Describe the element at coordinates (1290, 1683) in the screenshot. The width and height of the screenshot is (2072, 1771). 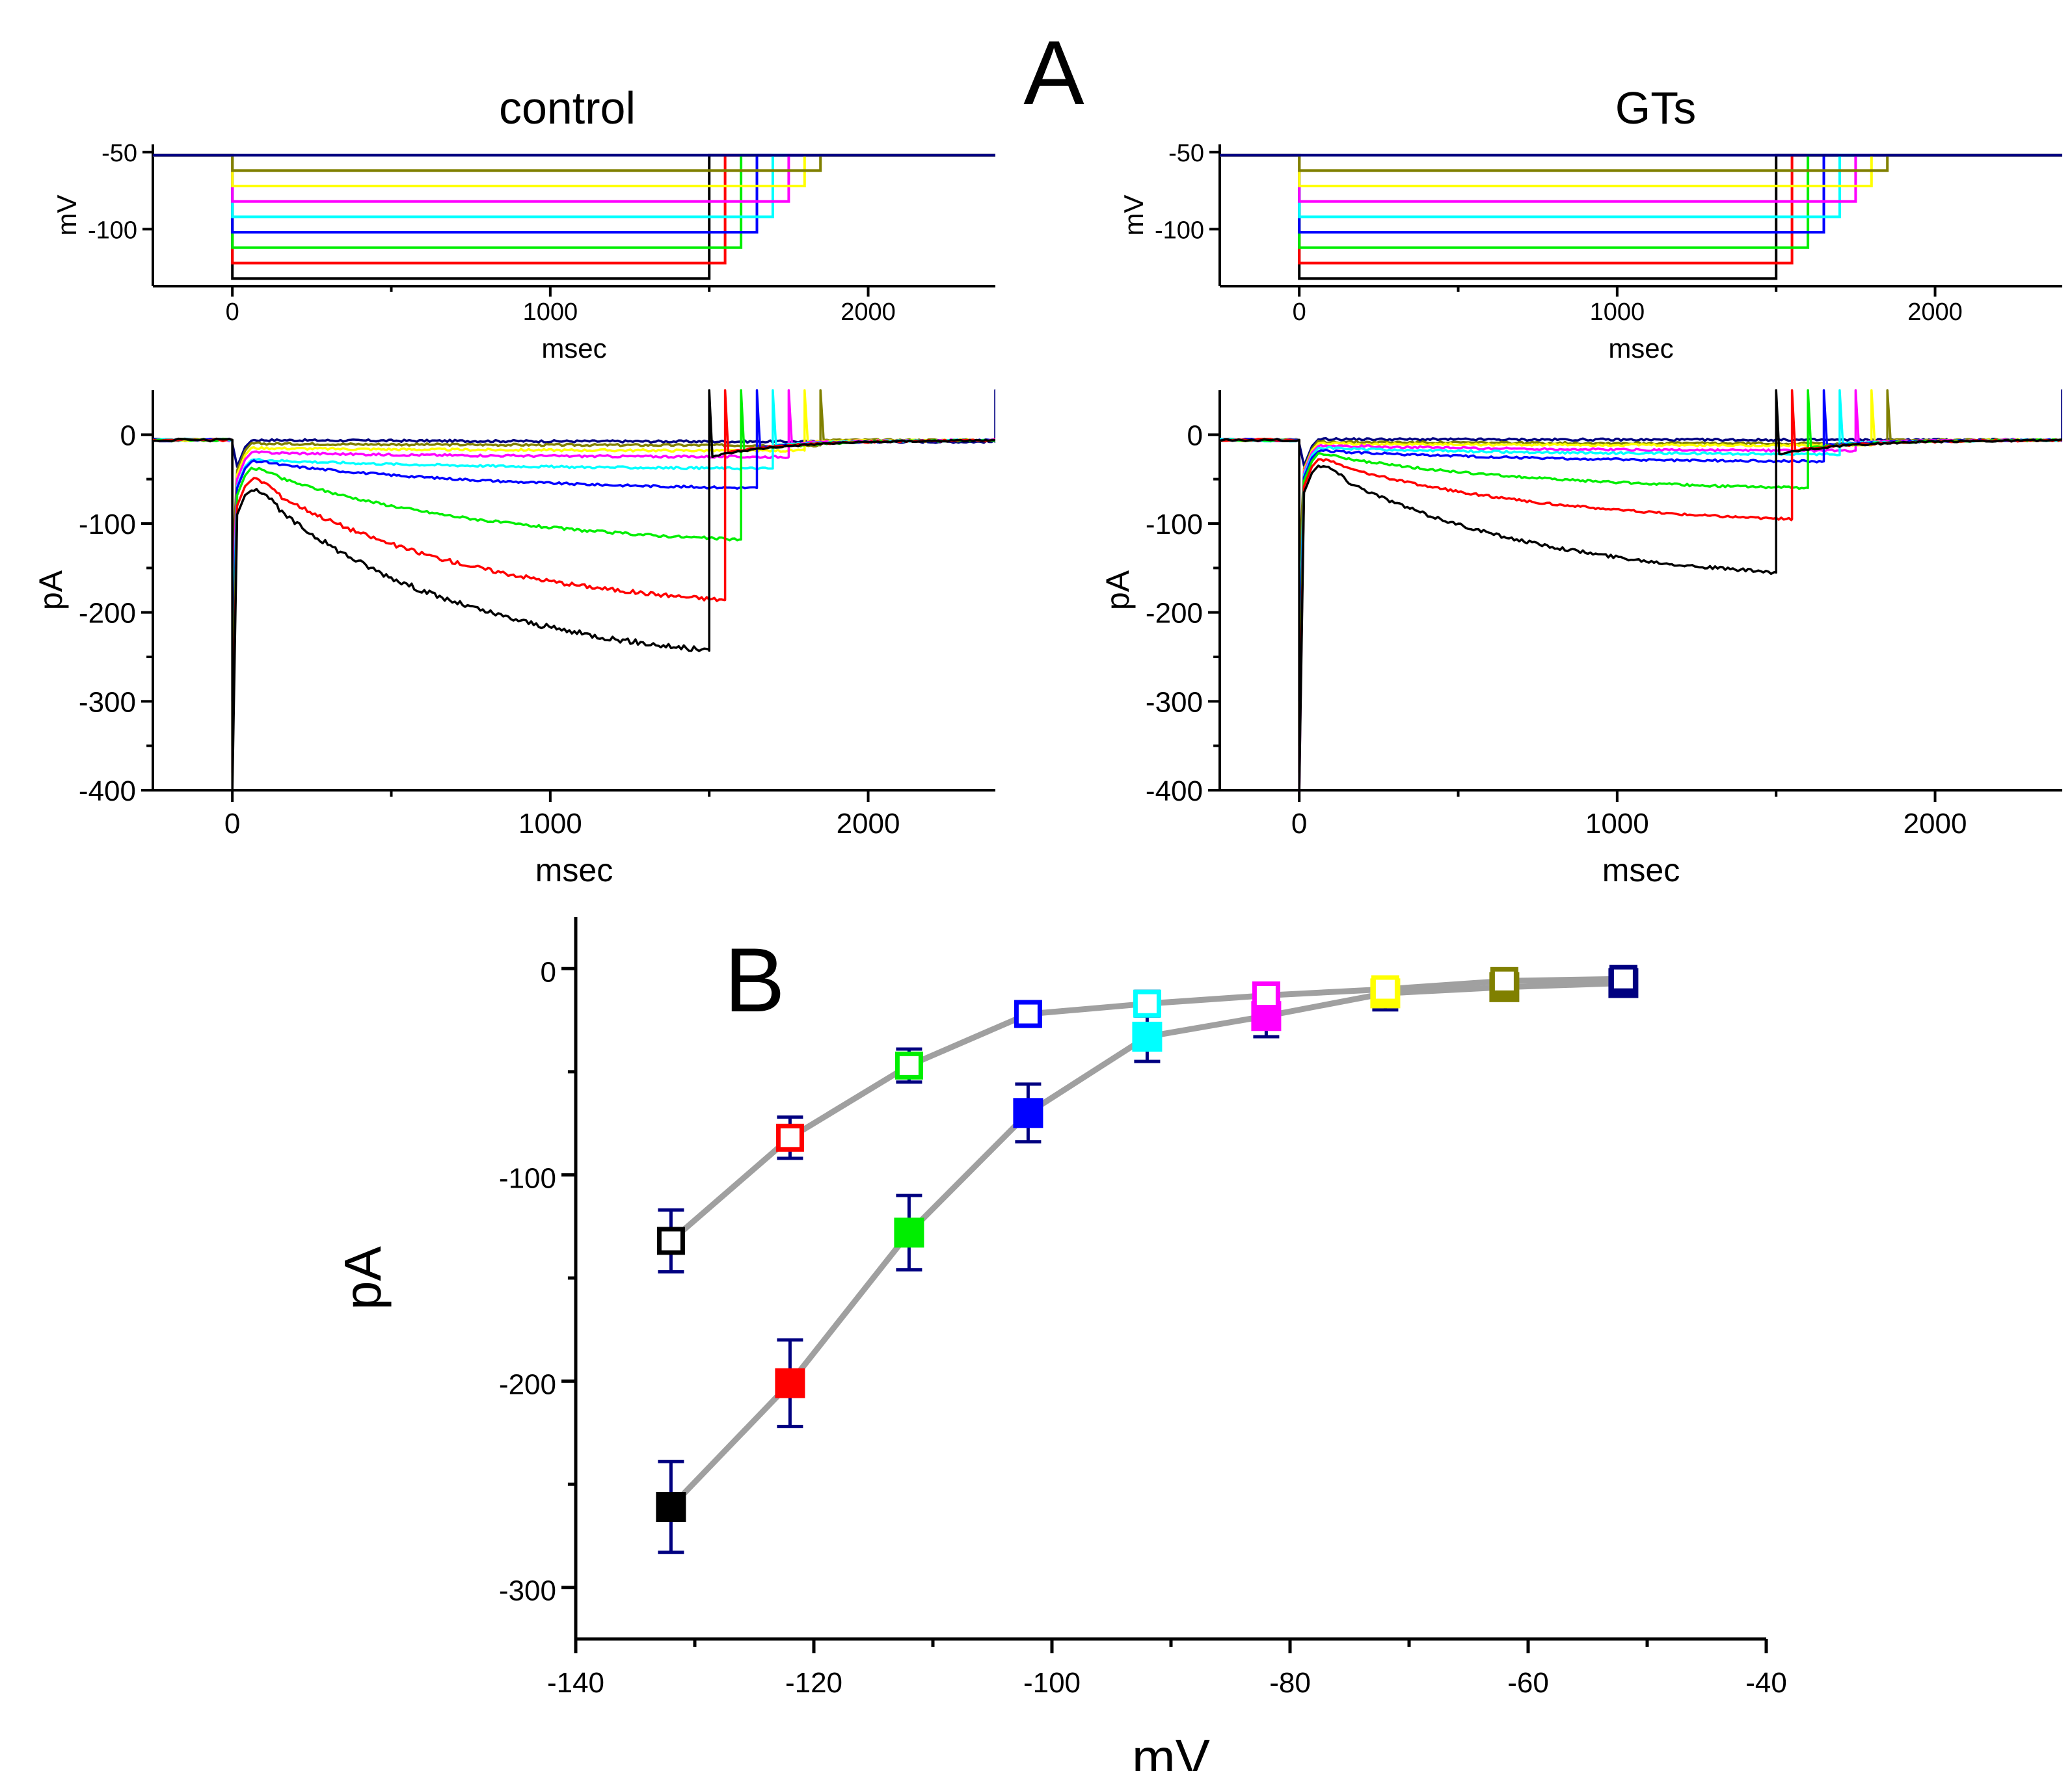
I see `x-tick-label: -80` at that location.